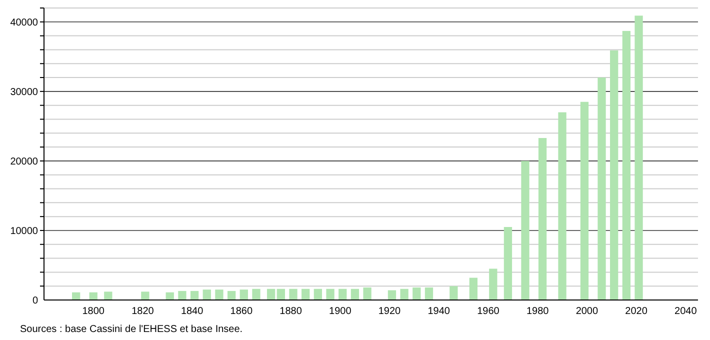 This screenshot has width=710, height=340. What do you see at coordinates (24, 92) in the screenshot?
I see `y-tick-label: 30000` at bounding box center [24, 92].